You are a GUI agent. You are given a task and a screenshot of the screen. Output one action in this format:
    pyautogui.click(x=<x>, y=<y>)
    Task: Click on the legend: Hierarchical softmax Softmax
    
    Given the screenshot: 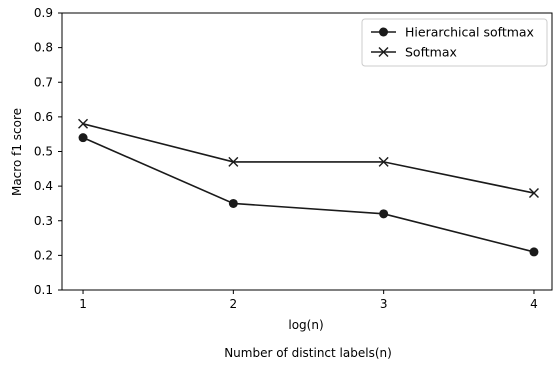 What is the action you would take?
    pyautogui.click(x=454, y=42)
    